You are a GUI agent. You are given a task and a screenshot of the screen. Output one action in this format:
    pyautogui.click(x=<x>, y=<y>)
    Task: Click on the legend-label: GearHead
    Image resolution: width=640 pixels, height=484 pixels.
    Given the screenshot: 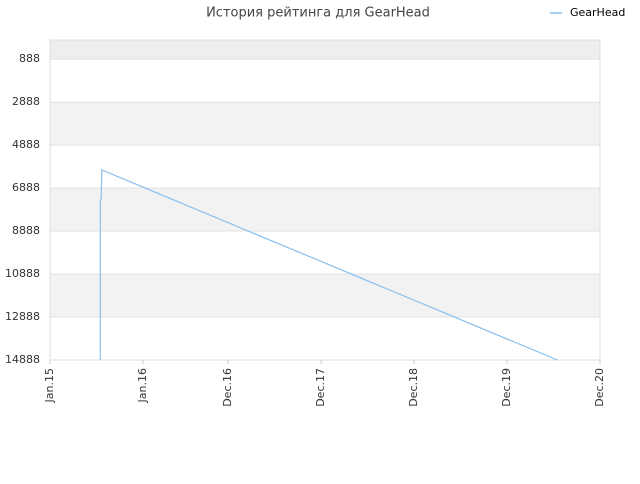 What is the action you would take?
    pyautogui.click(x=597, y=12)
    